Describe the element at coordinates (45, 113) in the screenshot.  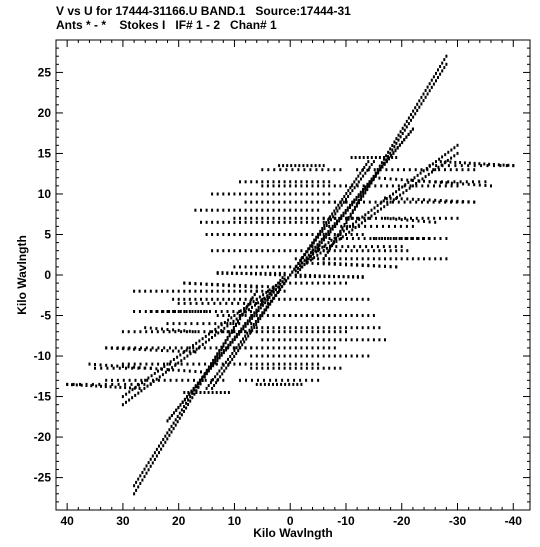
I see `y-tick-label: 20` at that location.